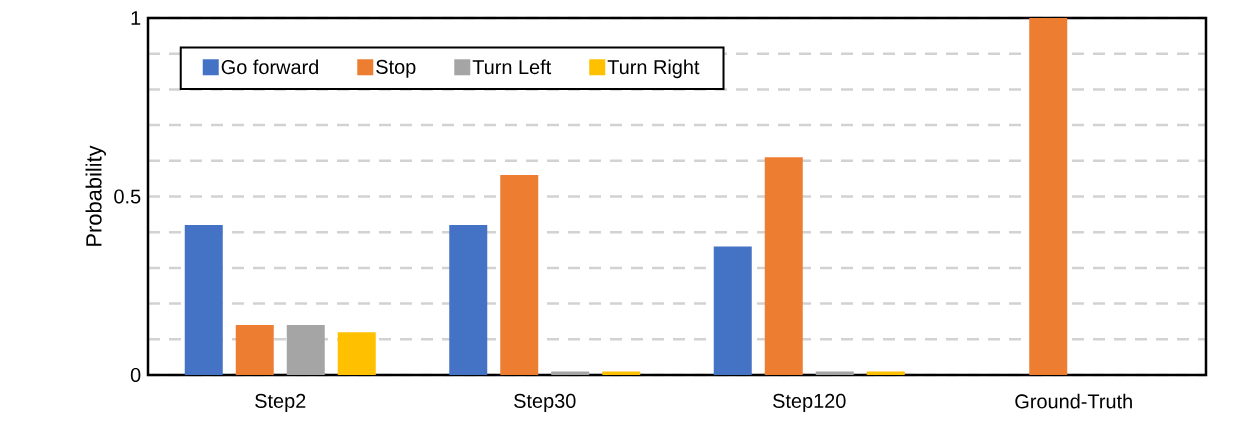 The height and width of the screenshot is (443, 1243). What do you see at coordinates (127, 196) in the screenshot?
I see `y-tick-label: 0.5` at bounding box center [127, 196].